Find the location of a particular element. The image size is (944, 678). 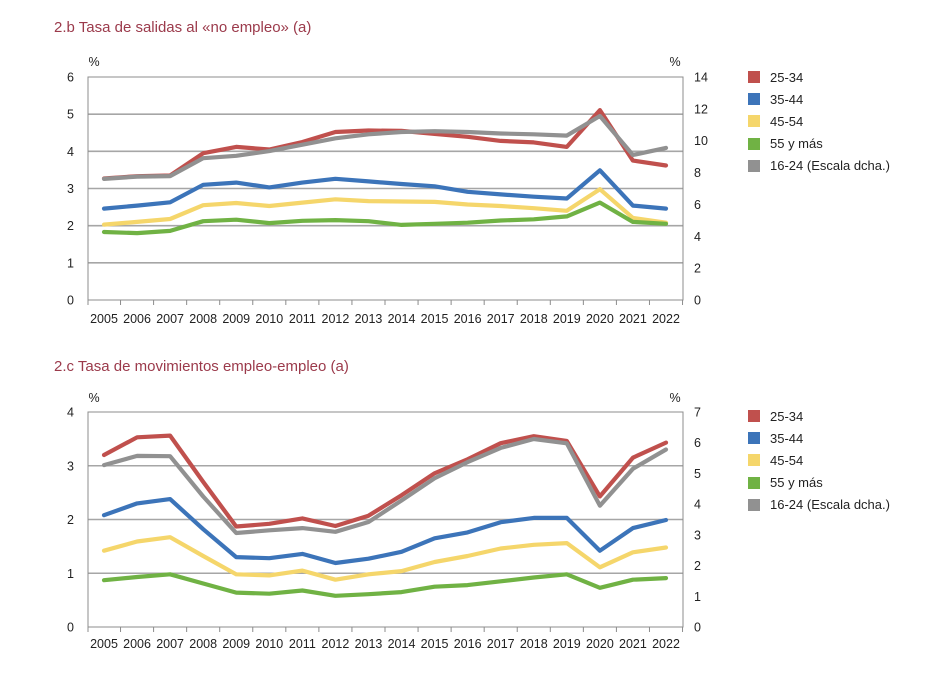

x-tick-label: 2005 is located at coordinates (104, 319).